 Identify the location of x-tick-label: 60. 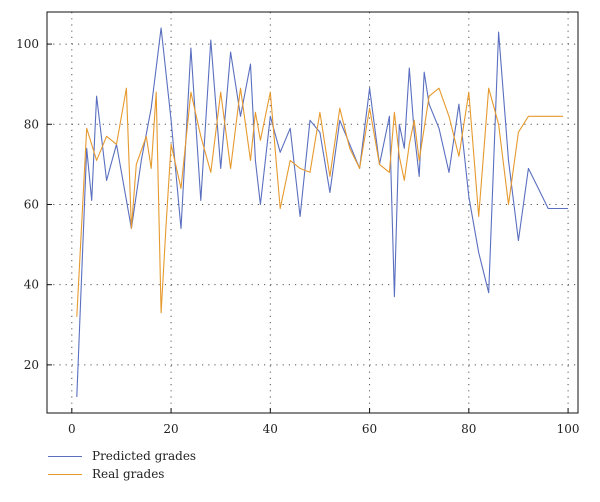
(369, 429).